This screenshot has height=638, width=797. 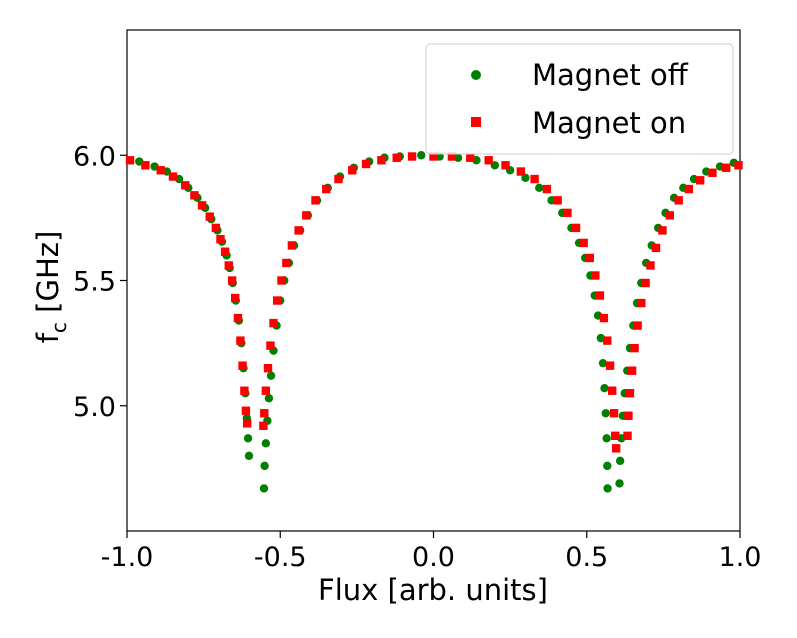 I want to click on y-tick-label: 6.0, so click(x=94, y=156).